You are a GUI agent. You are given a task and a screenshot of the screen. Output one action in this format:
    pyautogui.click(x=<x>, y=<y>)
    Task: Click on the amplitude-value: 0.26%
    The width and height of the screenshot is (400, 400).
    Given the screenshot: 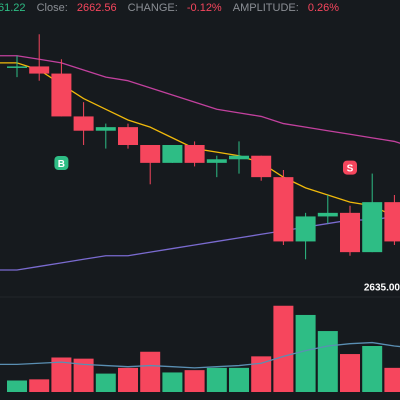 What is the action you would take?
    pyautogui.click(x=323, y=8)
    